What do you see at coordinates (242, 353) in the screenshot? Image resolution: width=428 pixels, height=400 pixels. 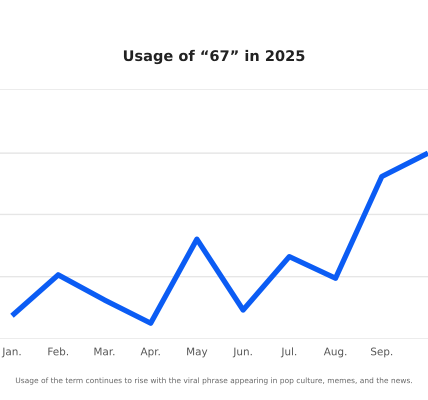 I see `x-tick-label: Jun.` at bounding box center [242, 353].